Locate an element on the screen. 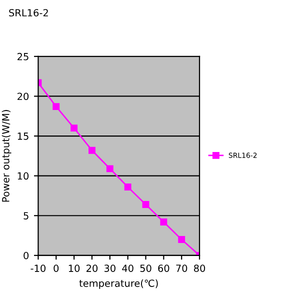 Image resolution: width=283 pixels, height=297 pixels. x-tick-label: 10 is located at coordinates (74, 268).